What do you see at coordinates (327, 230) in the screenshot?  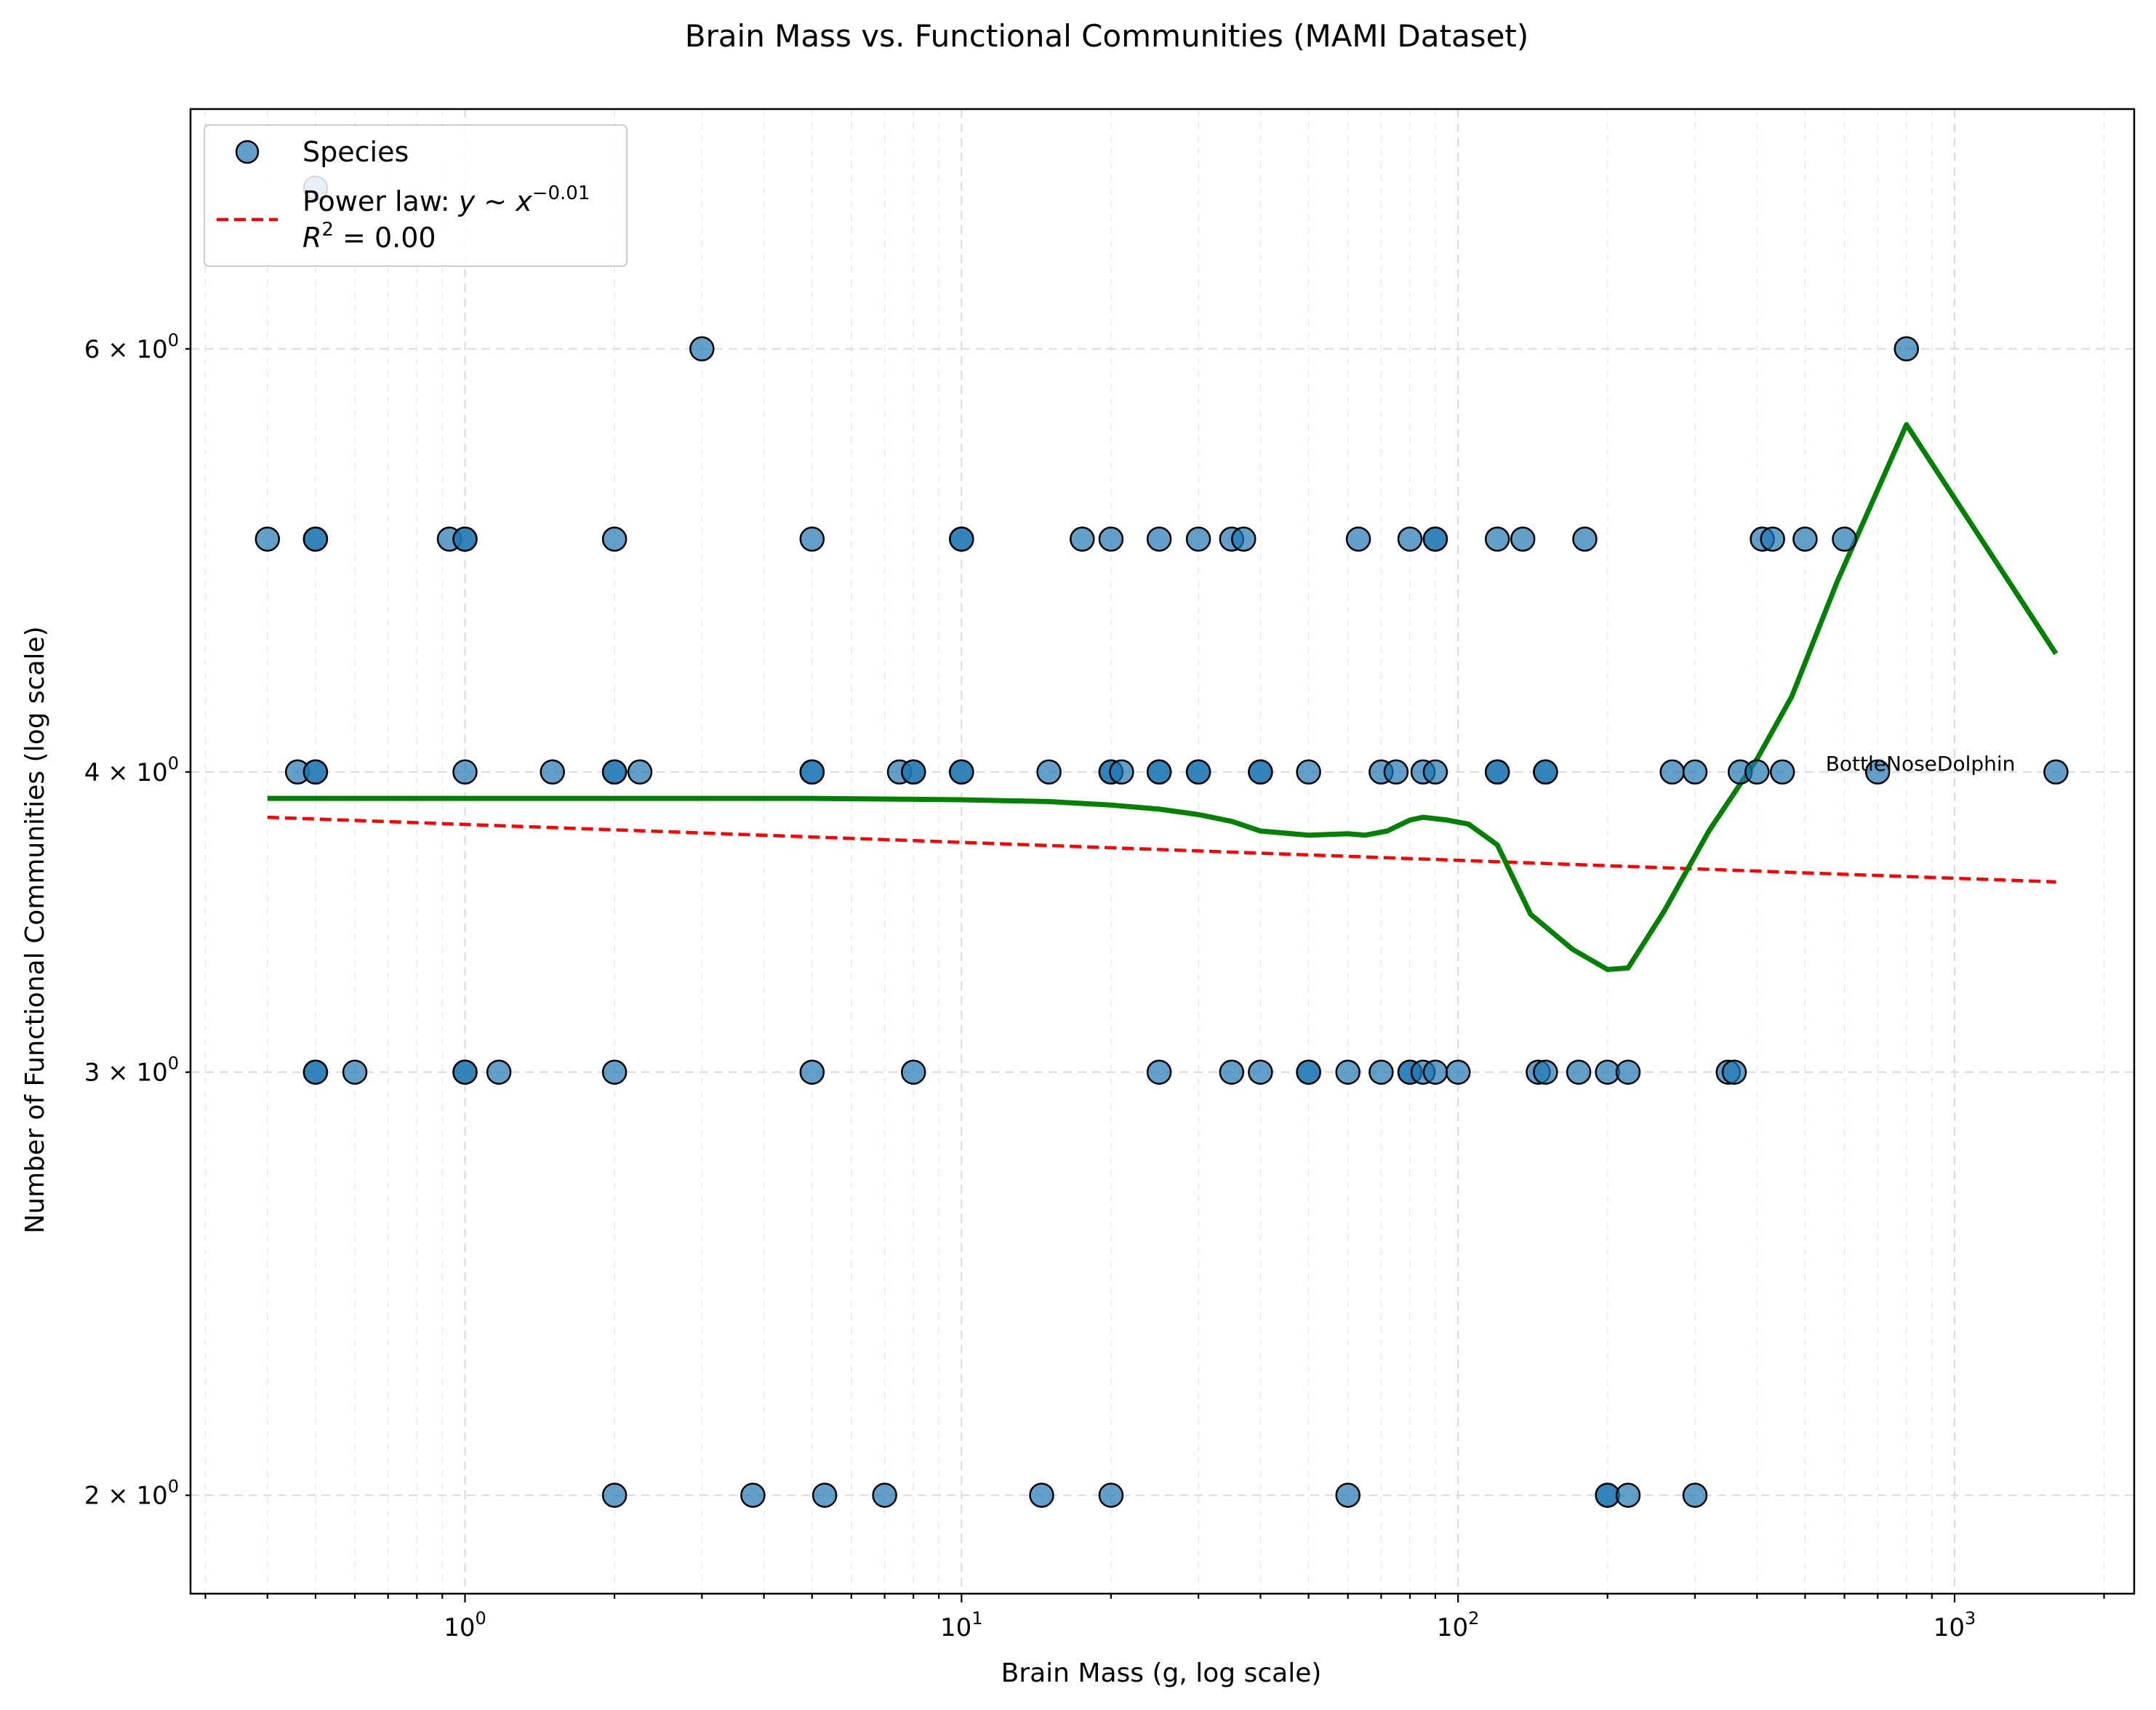 I see `legend-r2-superscript: 2` at bounding box center [327, 230].